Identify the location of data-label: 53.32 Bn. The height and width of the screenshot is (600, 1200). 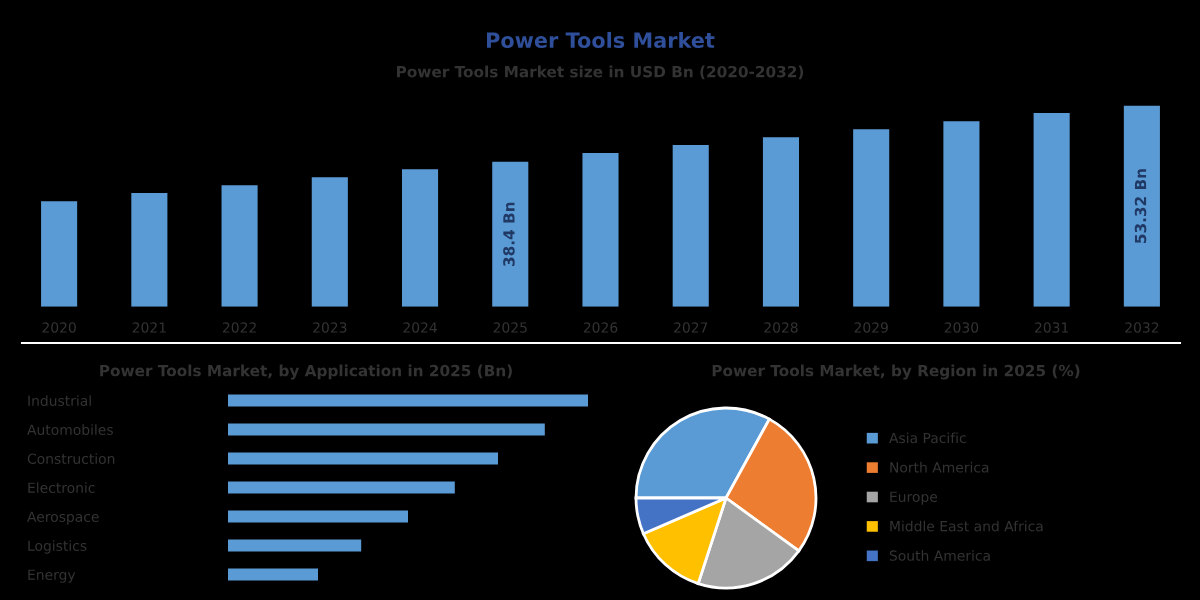
(1140, 206).